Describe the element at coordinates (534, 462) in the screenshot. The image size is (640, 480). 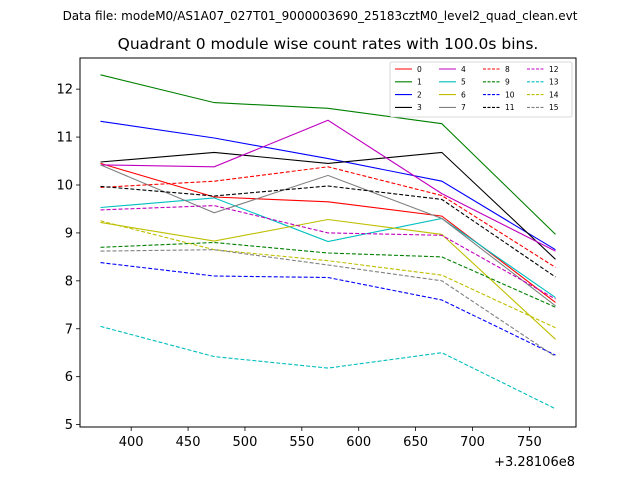
I see `x-axis-offset-label: +3.28106e8` at that location.